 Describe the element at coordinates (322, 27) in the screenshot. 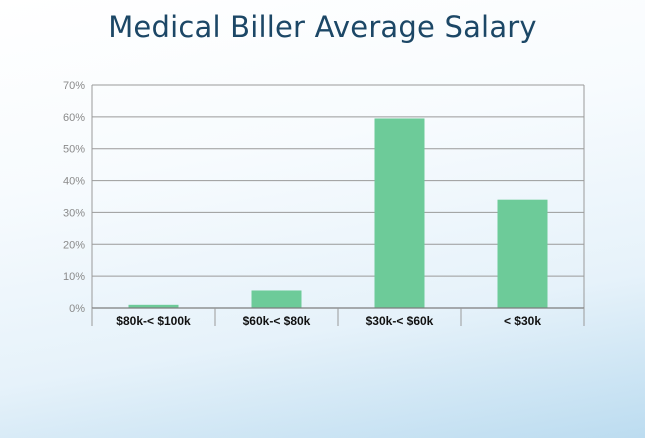

I see `slide-title: Medical Biller Average Salary` at that location.